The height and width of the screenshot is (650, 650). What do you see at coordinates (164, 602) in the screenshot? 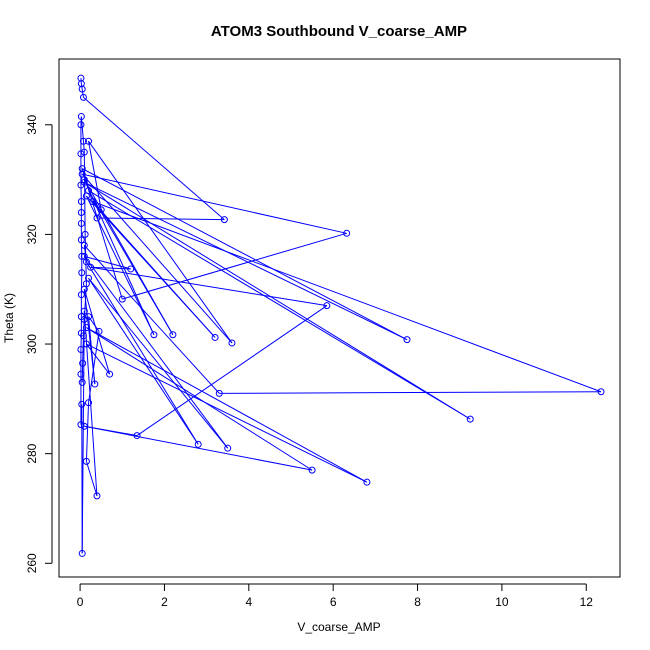
I see `x-tick-label: 2` at bounding box center [164, 602].